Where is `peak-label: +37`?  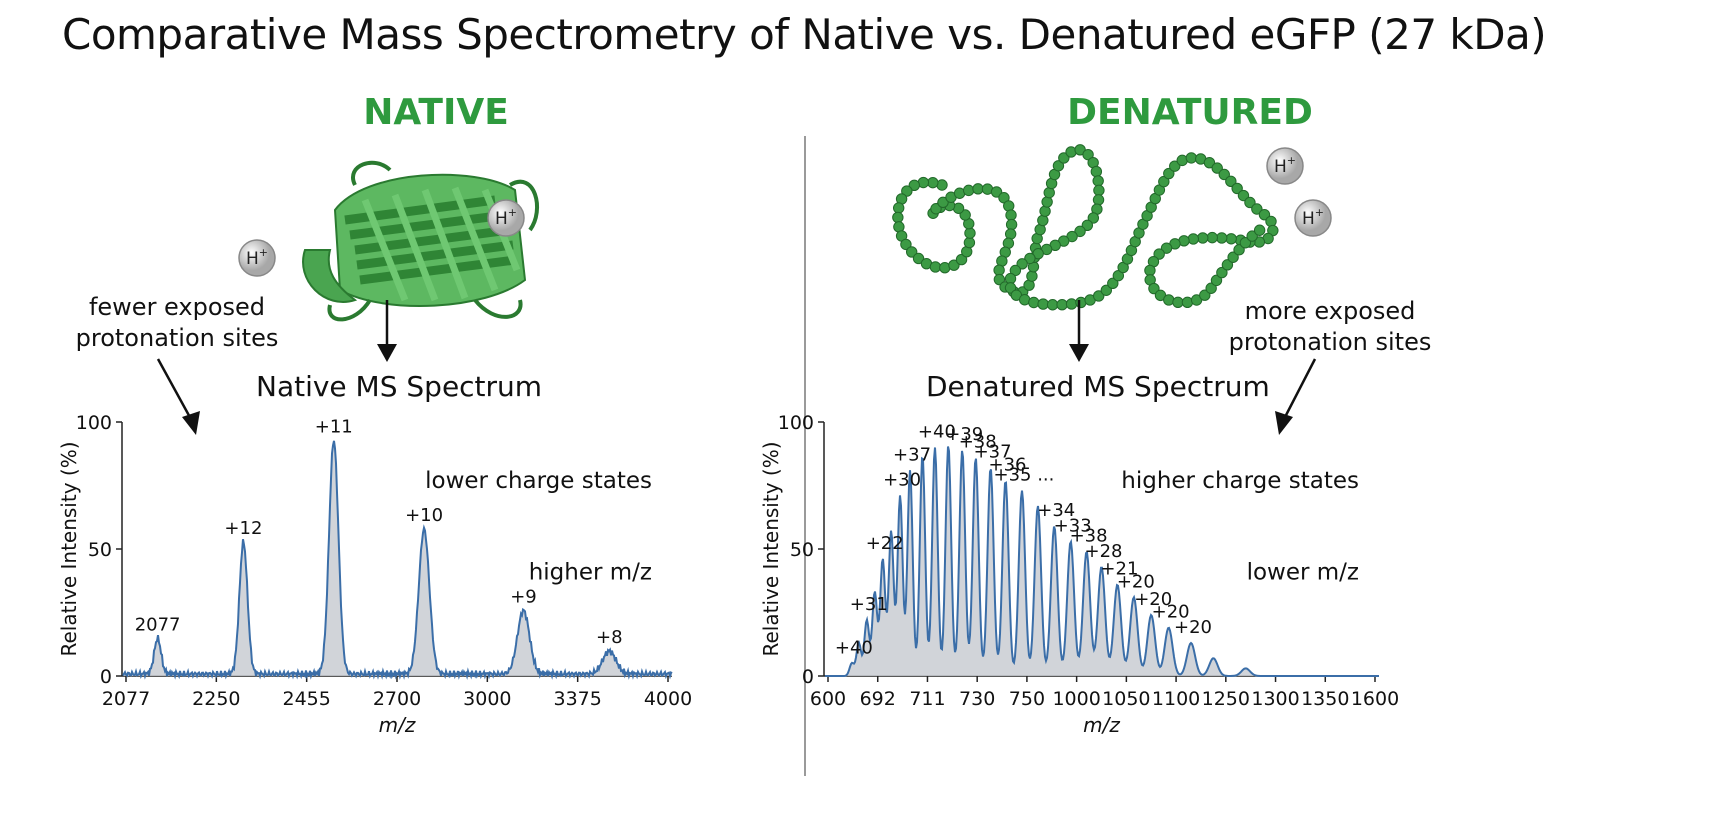 peak-label: +37 is located at coordinates (912, 454).